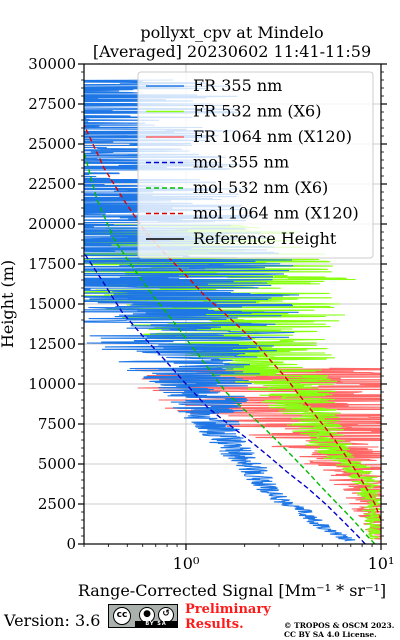 The height and width of the screenshot is (640, 400). I want to click on legend-label: mol 1064 nm (X120), so click(276, 213).